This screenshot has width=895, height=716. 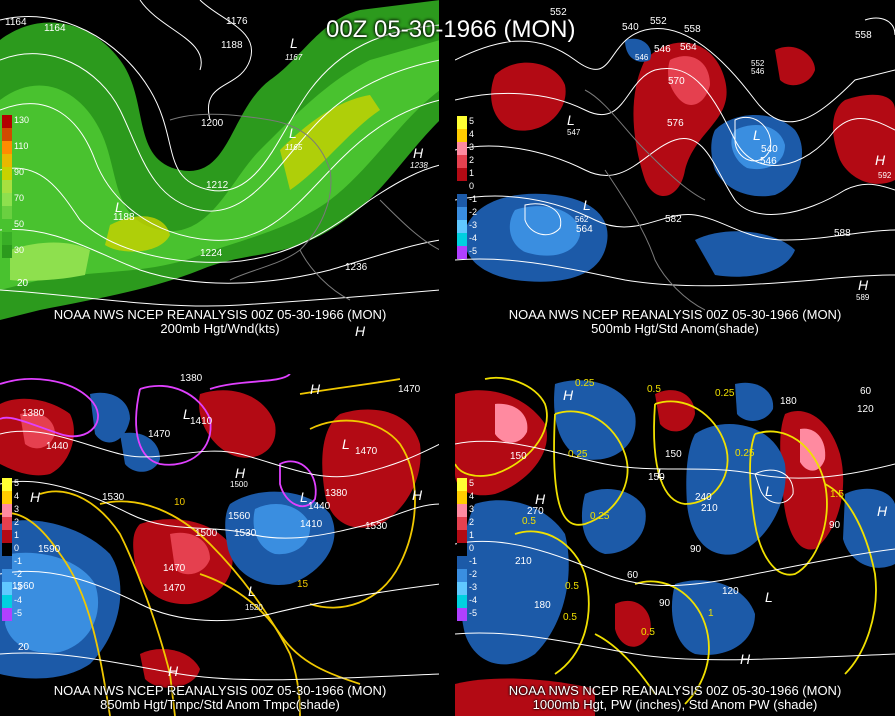 I want to click on panel-caption-field: 500mb Hgt/Std Anom(shade), so click(x=675, y=328).